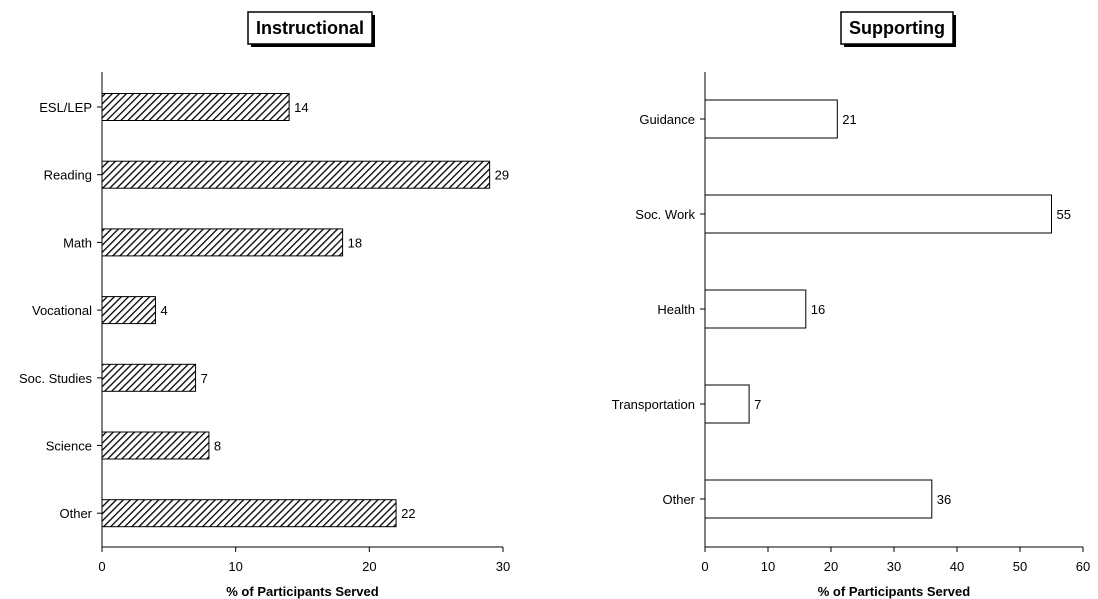  What do you see at coordinates (68, 175) in the screenshot?
I see `instructional-category-label: Reading` at bounding box center [68, 175].